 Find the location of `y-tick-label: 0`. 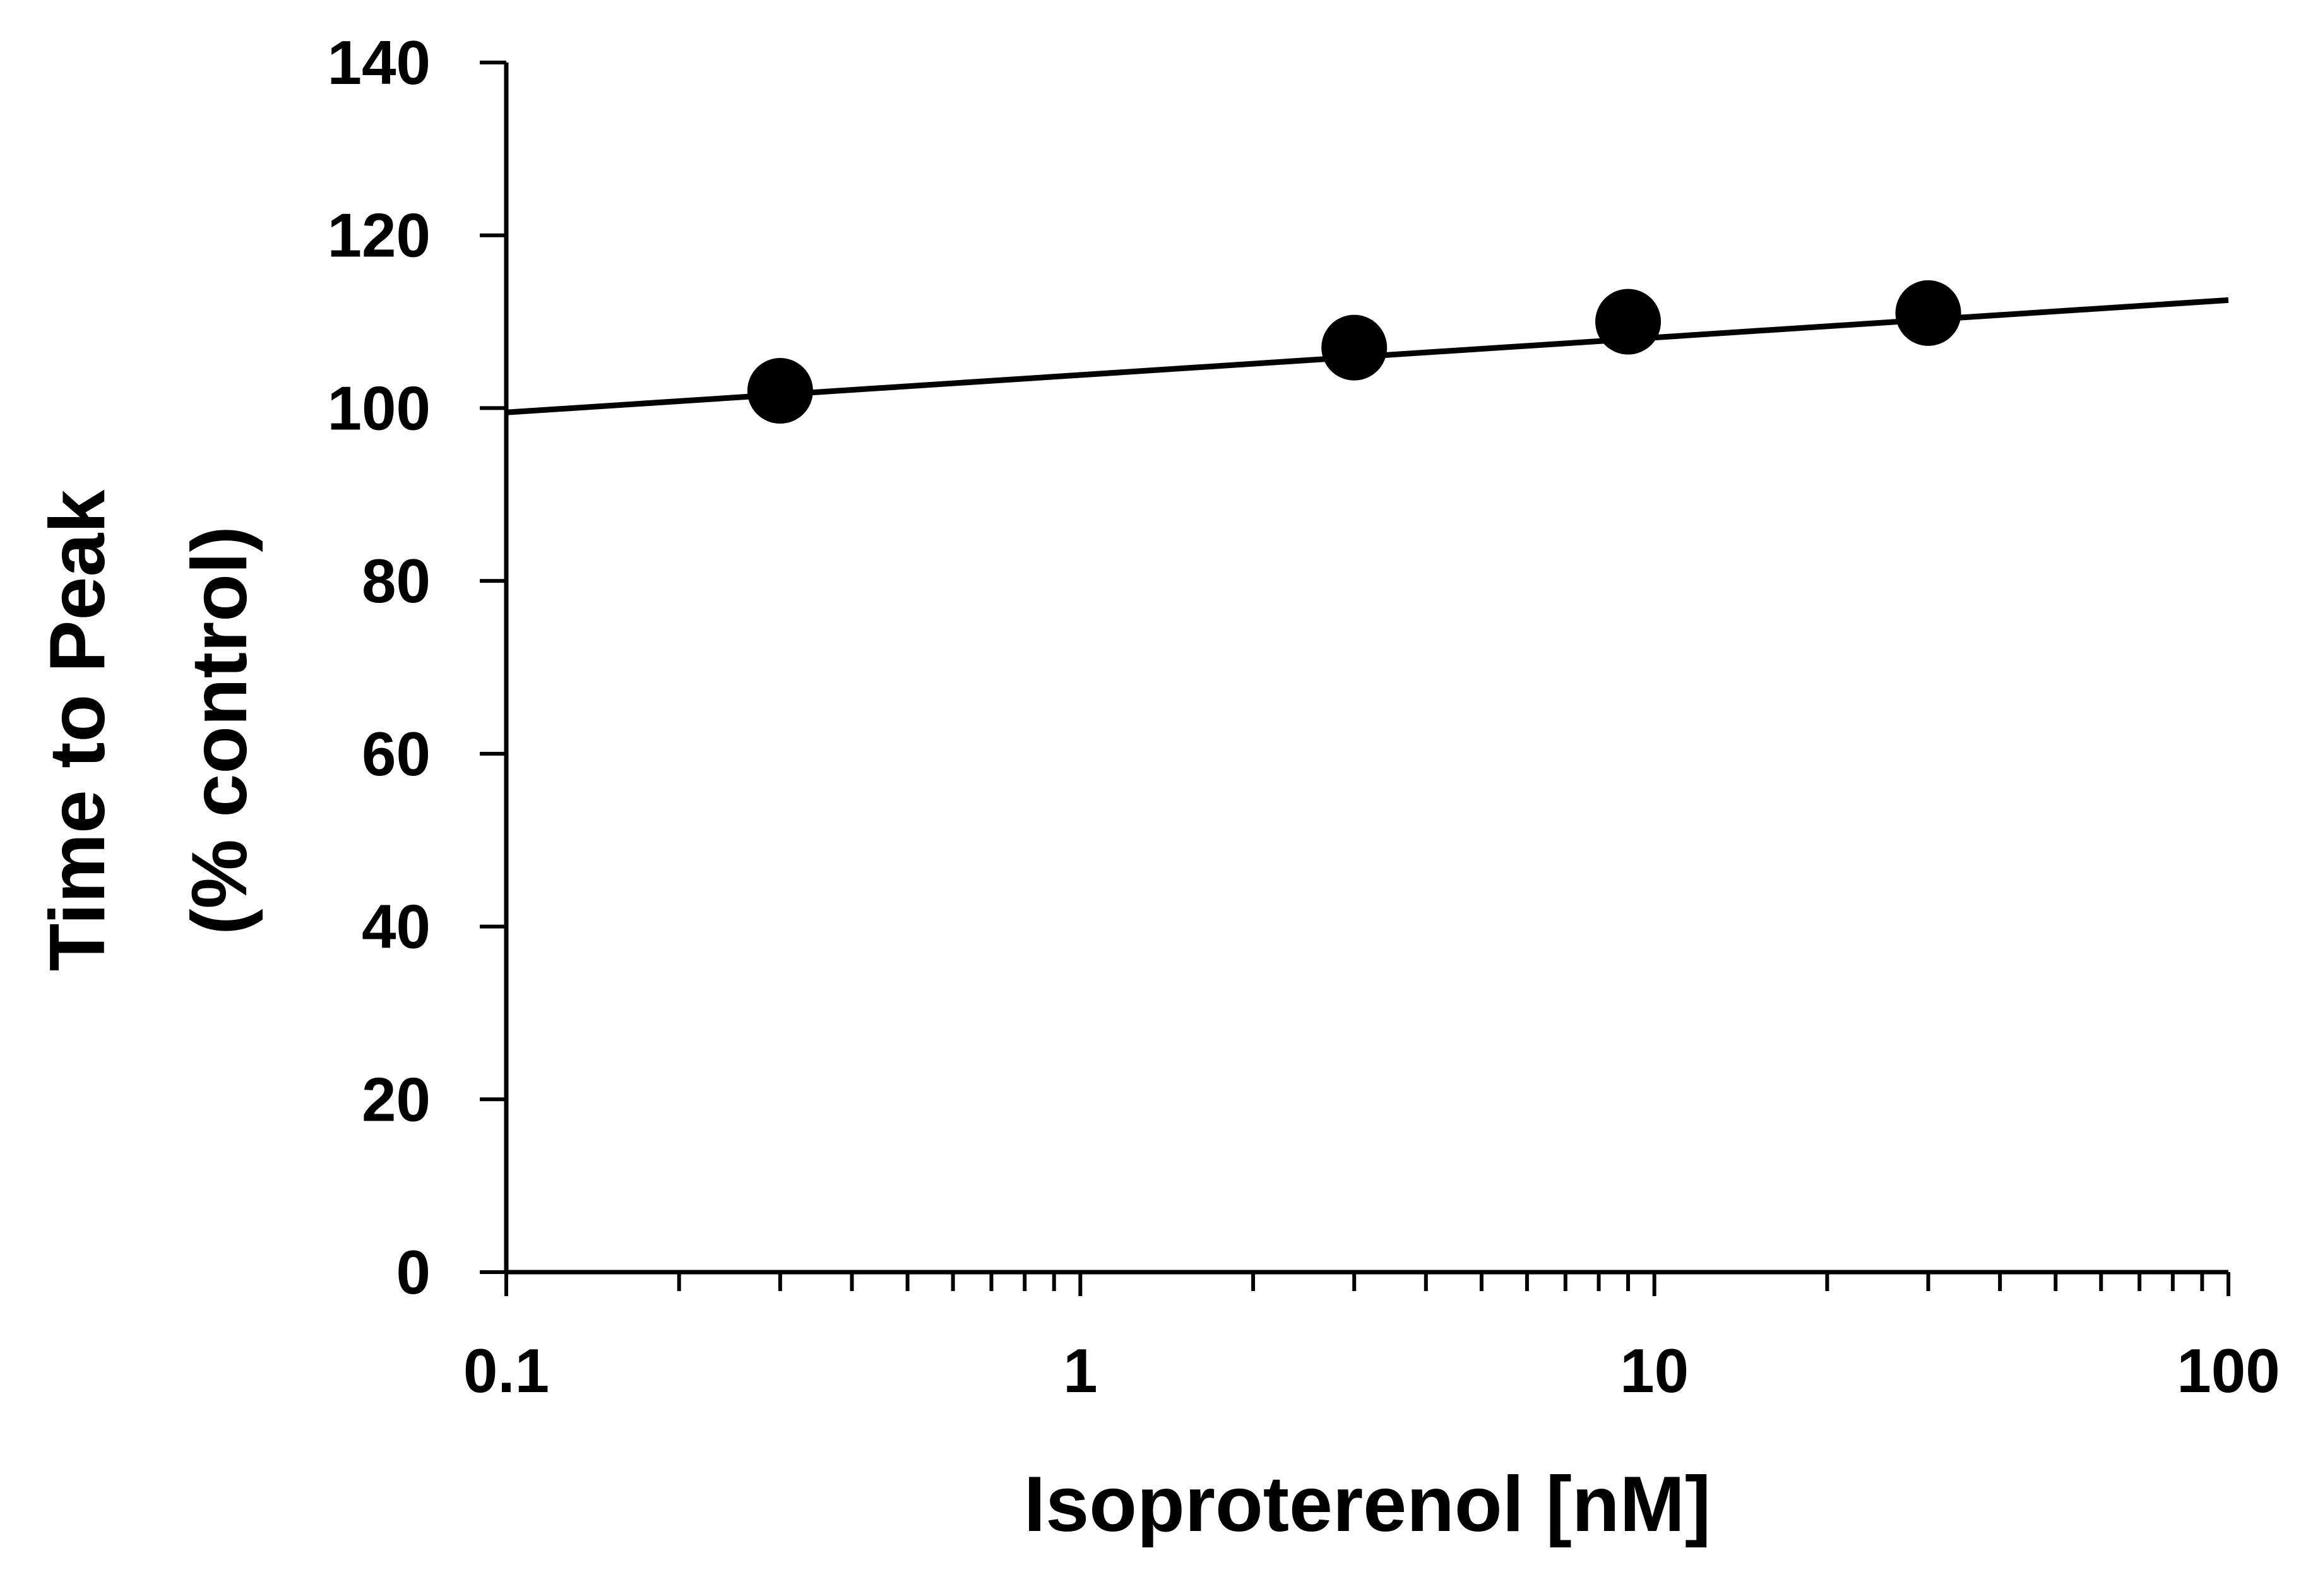

y-tick-label: 0 is located at coordinates (413, 1272).